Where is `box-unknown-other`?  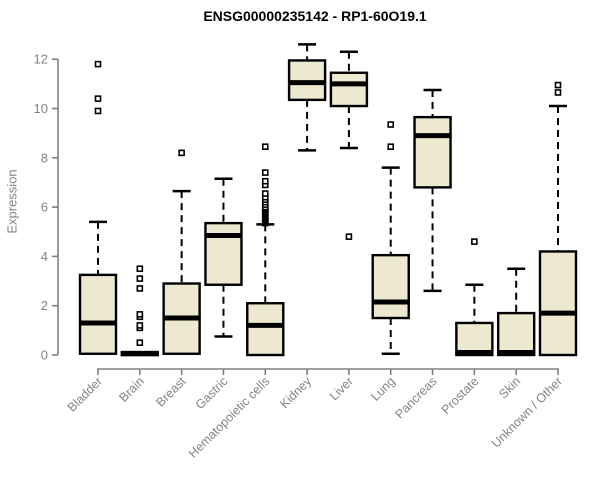
box-unknown-other is located at coordinates (558, 303).